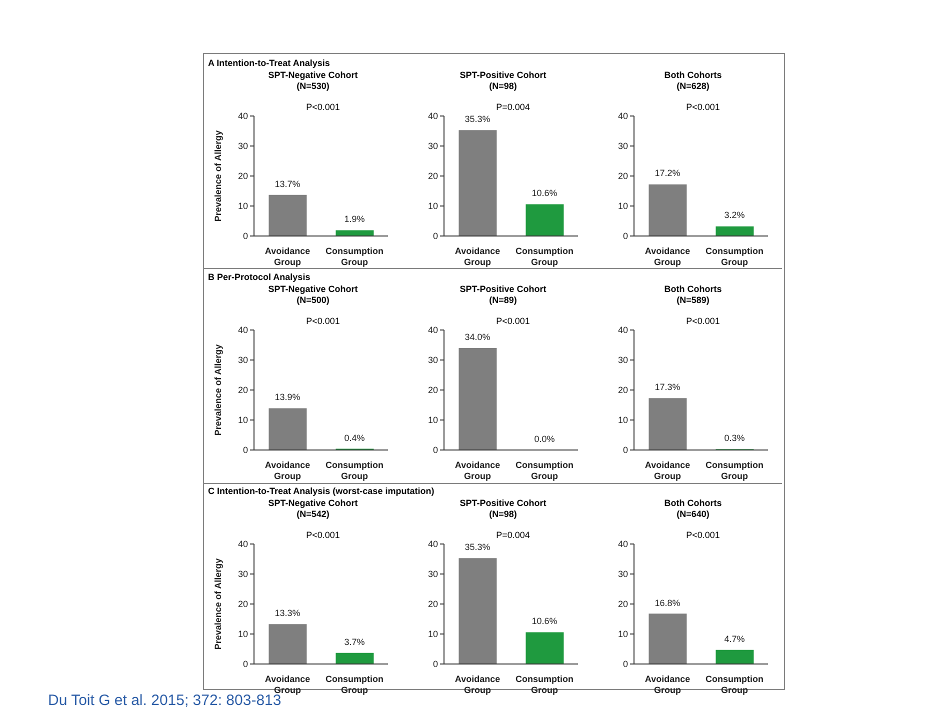 Image resolution: width=952 pixels, height=721 pixels. Describe the element at coordinates (734, 639) in the screenshot. I see `data-label: 4.7%` at that location.